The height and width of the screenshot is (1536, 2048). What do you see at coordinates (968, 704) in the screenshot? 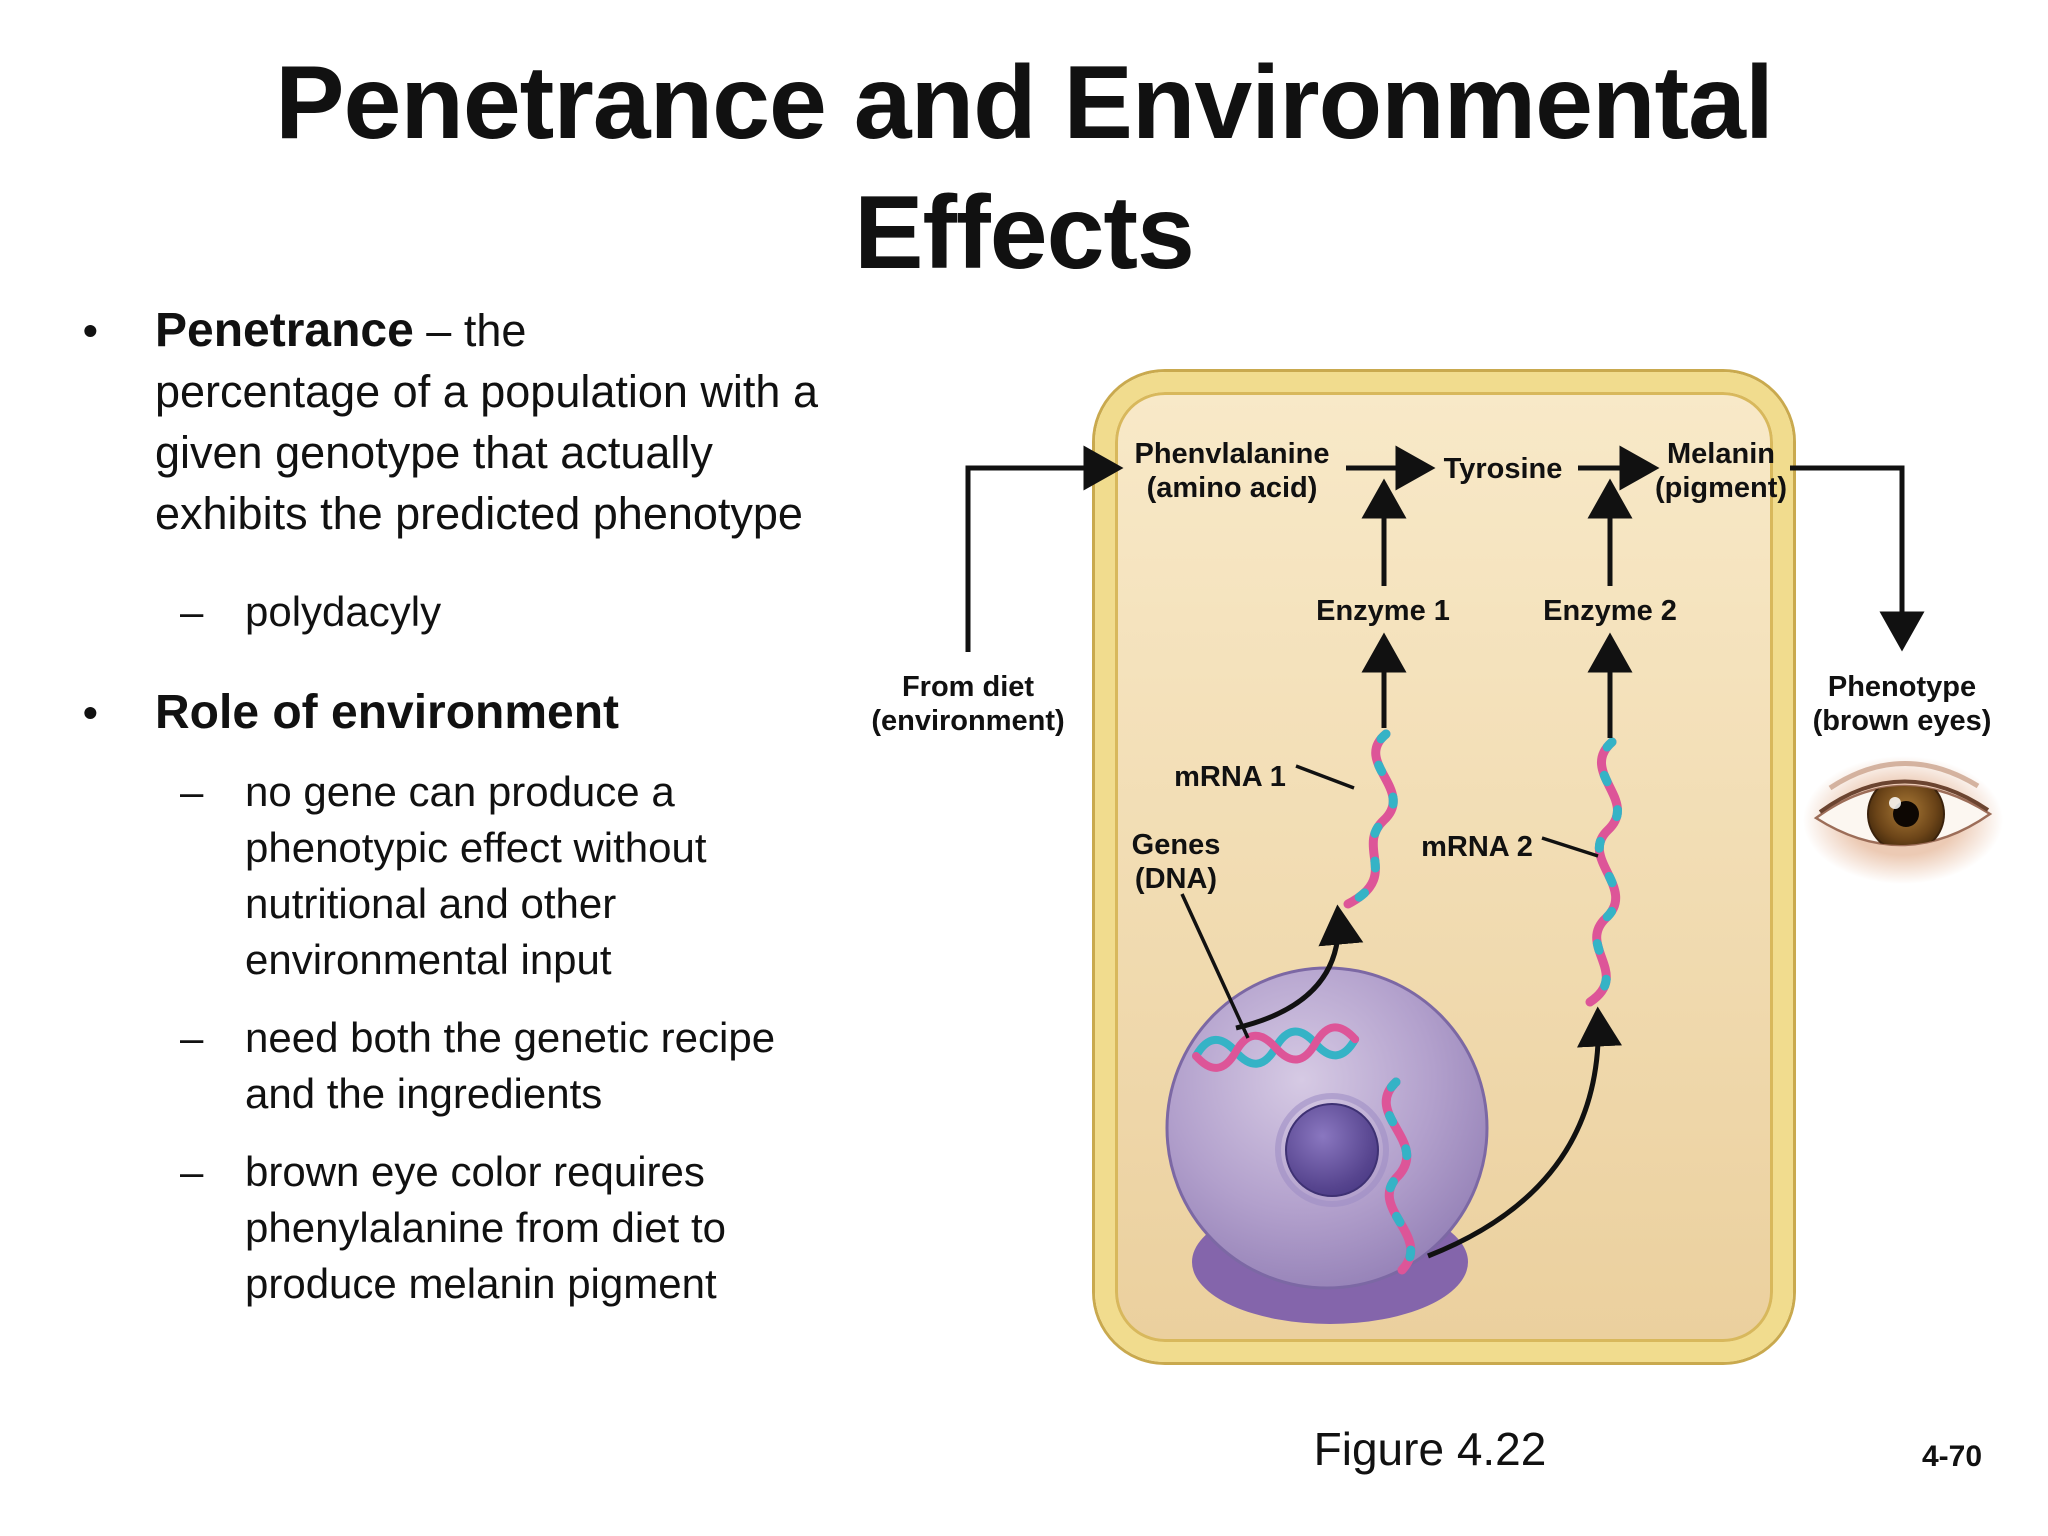
I see `label-from-diet: From diet (environment)` at bounding box center [968, 704].